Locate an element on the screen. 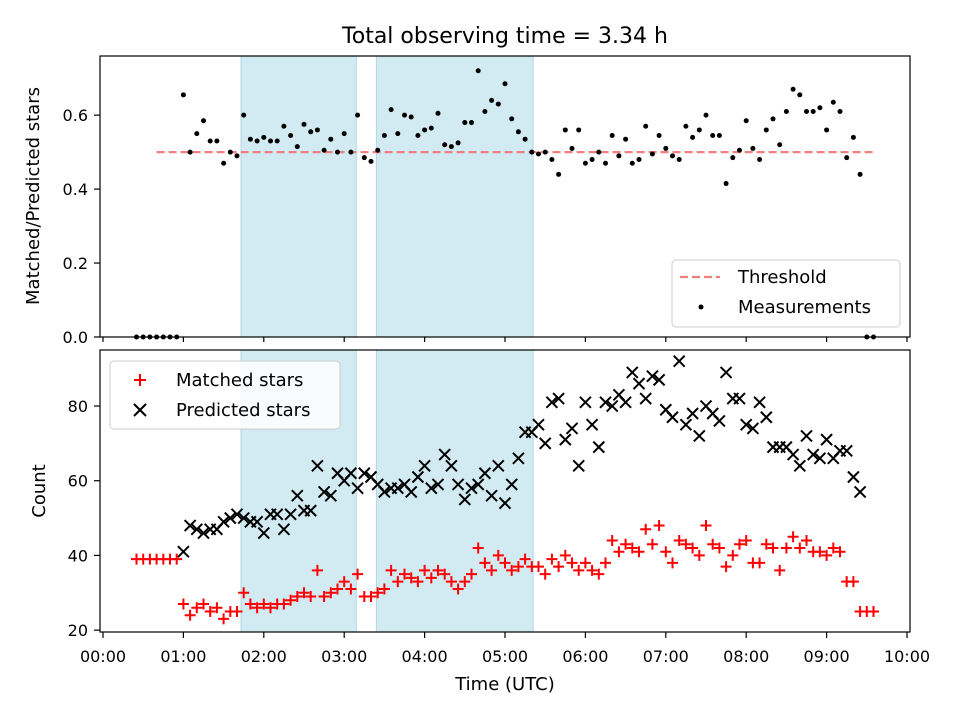  bottom-y-tick-label: 40 is located at coordinates (78, 555).